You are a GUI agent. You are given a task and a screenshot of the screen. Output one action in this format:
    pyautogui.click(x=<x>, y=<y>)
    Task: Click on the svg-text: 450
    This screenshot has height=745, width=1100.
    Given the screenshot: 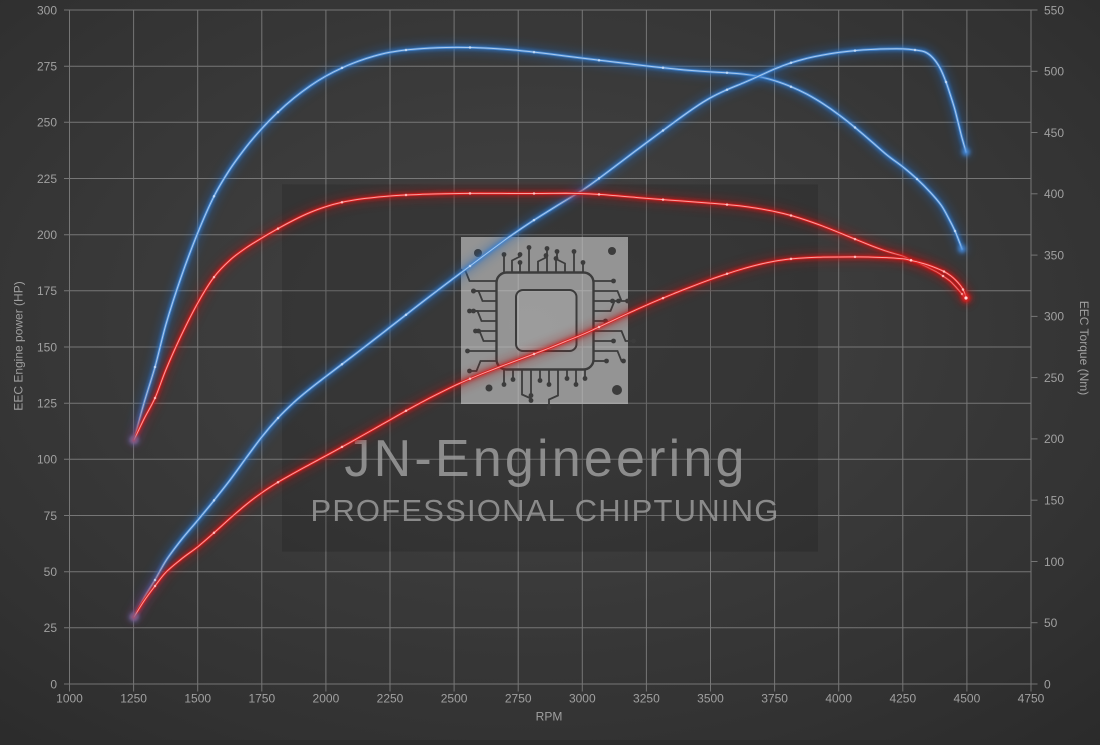 What is the action you would take?
    pyautogui.click(x=1054, y=133)
    